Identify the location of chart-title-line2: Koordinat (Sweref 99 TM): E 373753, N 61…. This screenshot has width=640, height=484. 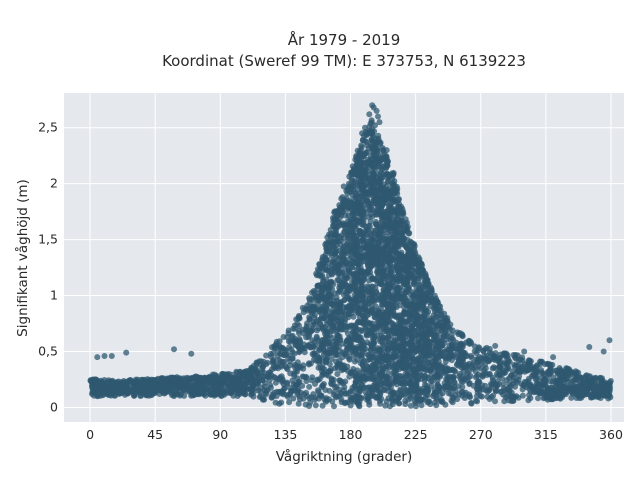
(344, 61).